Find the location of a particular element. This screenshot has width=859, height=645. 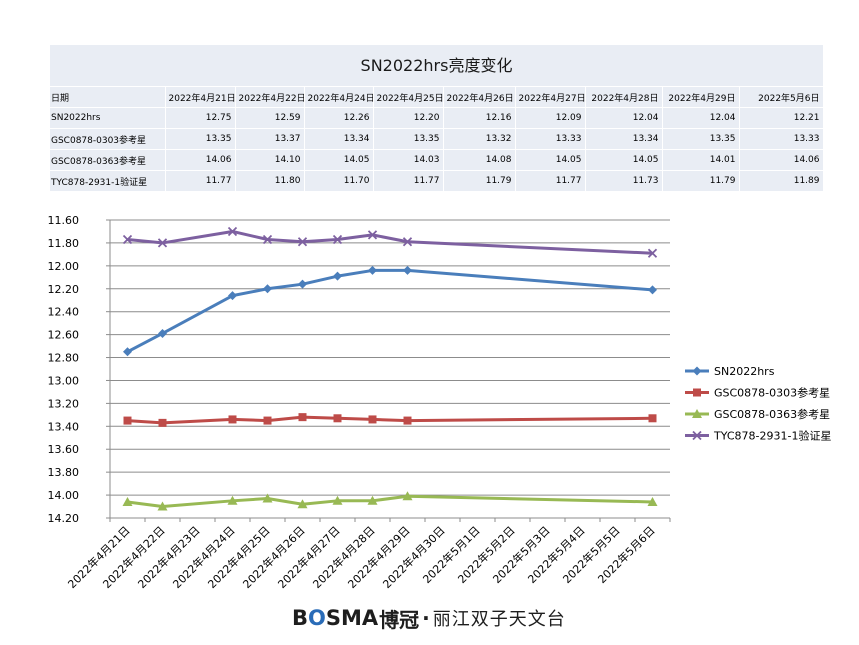

table-cell: 11.70 is located at coordinates (339, 180).